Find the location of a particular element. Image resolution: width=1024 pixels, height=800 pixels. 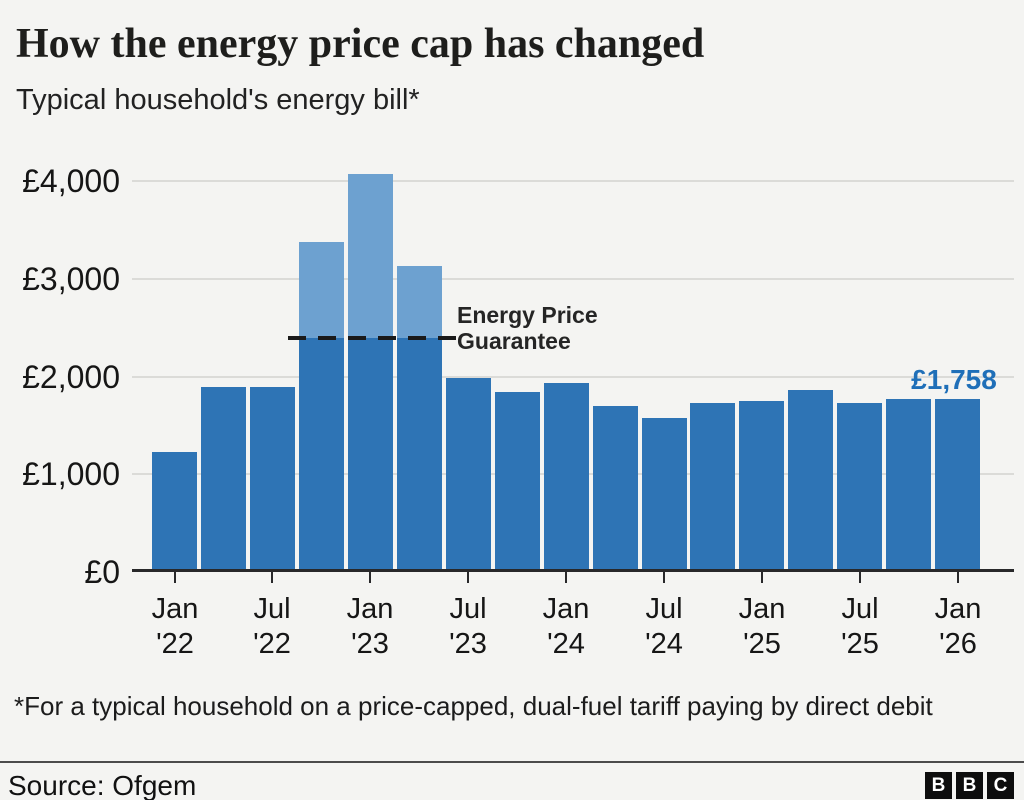

x-tick-label: Jan '23 is located at coordinates (370, 626).